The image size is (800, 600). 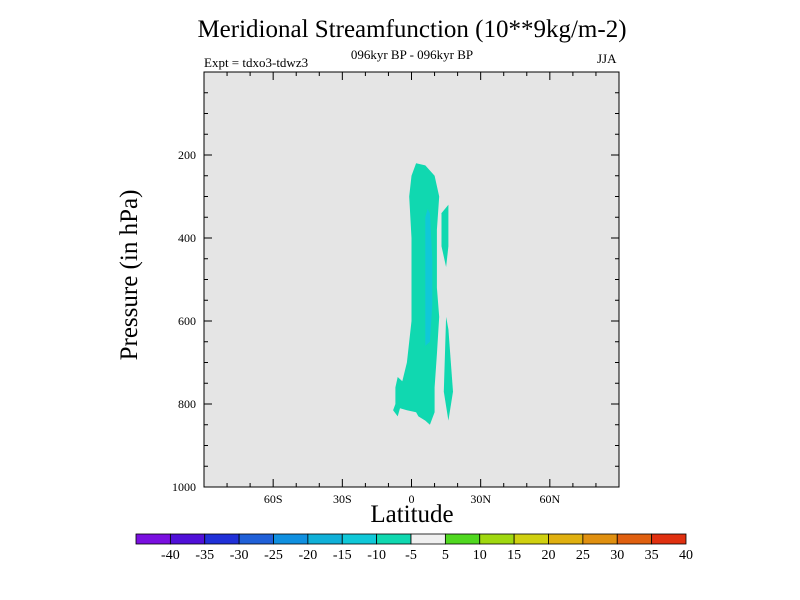 What do you see at coordinates (412, 54) in the screenshot?
I see `chart-subtitle: 096kyr BP - 096kyr BP` at bounding box center [412, 54].